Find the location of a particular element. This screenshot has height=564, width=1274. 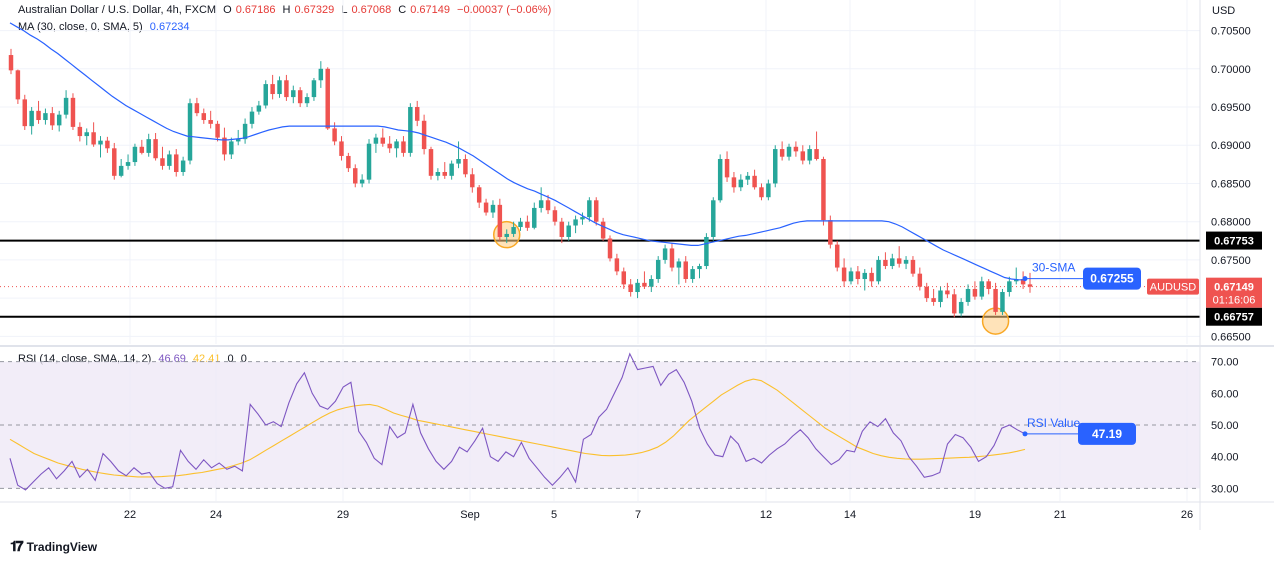

tradingview-logo: 𝟏𝟕 TradingView is located at coordinates (53, 546).